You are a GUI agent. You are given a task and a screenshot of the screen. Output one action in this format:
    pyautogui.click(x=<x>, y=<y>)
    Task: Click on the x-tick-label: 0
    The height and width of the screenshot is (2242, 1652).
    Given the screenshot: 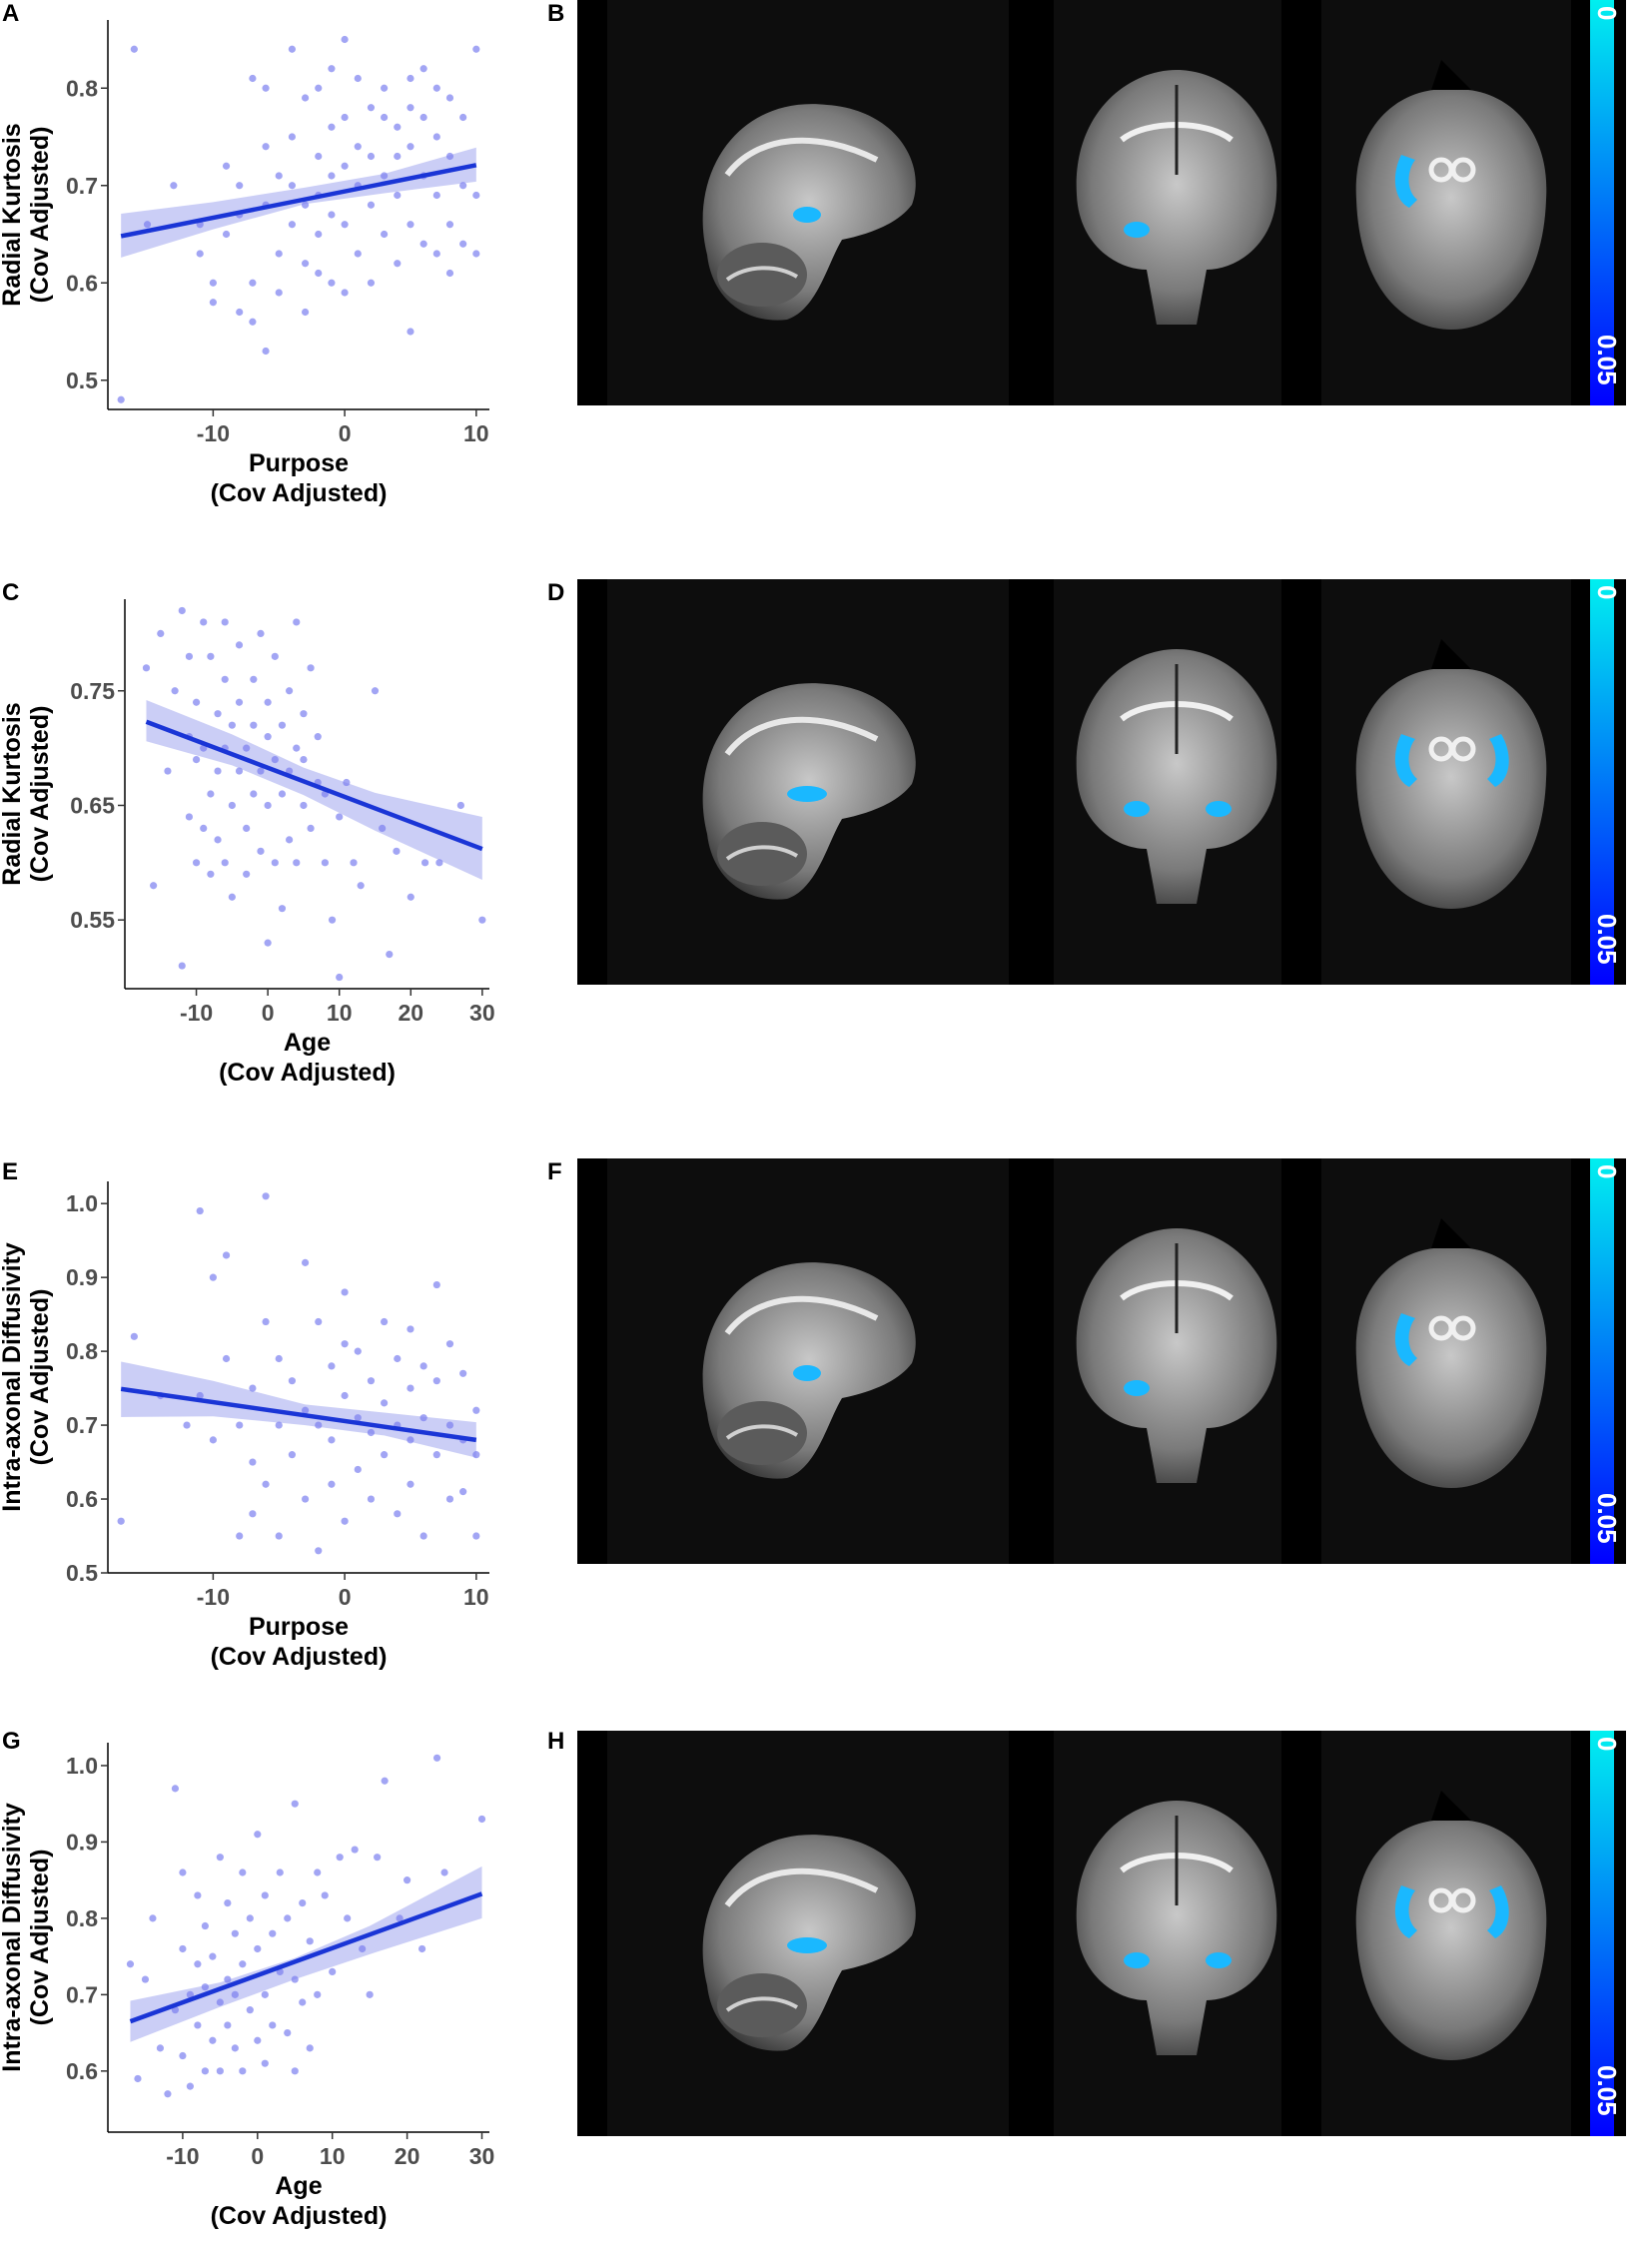 What is the action you would take?
    pyautogui.click(x=268, y=1013)
    